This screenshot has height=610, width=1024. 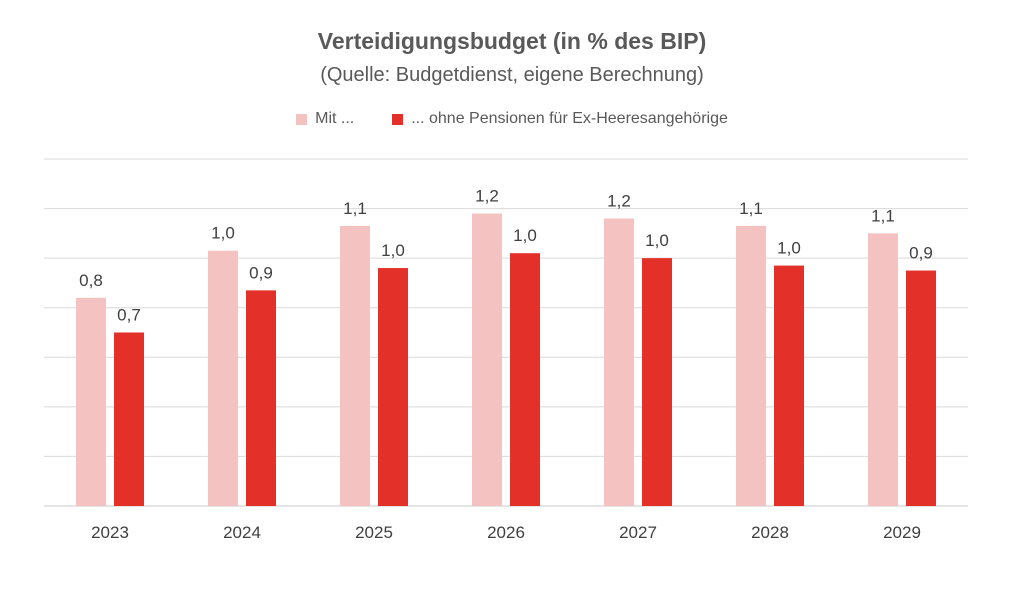 What do you see at coordinates (355, 208) in the screenshot?
I see `data-label-mit-2025: 1,1` at bounding box center [355, 208].